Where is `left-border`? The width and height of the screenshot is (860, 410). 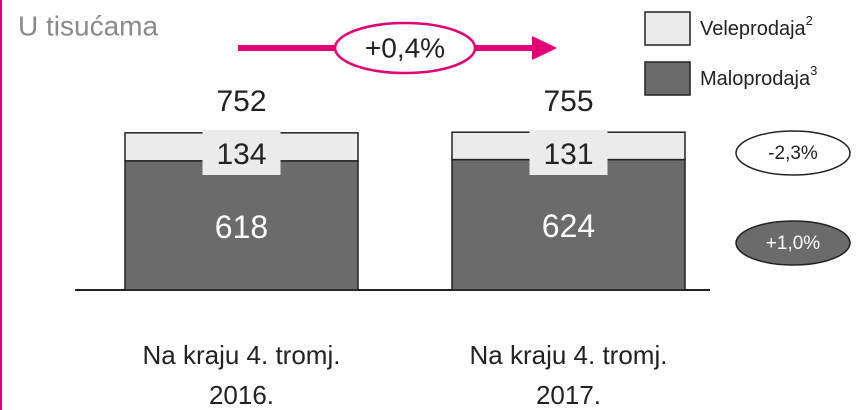 left-border is located at coordinates (1, 205).